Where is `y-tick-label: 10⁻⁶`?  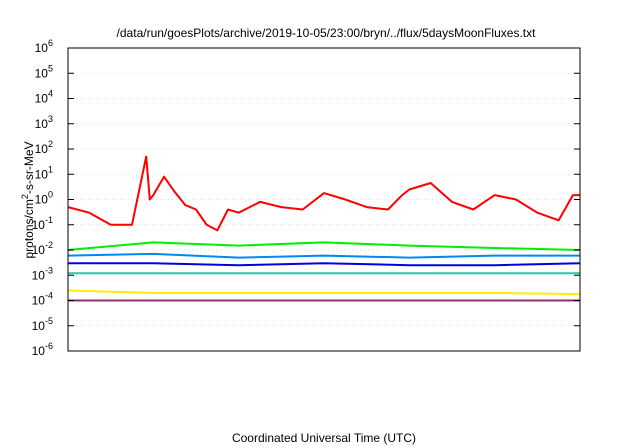
y-tick-label: 10⁻⁶ is located at coordinates (42, 349).